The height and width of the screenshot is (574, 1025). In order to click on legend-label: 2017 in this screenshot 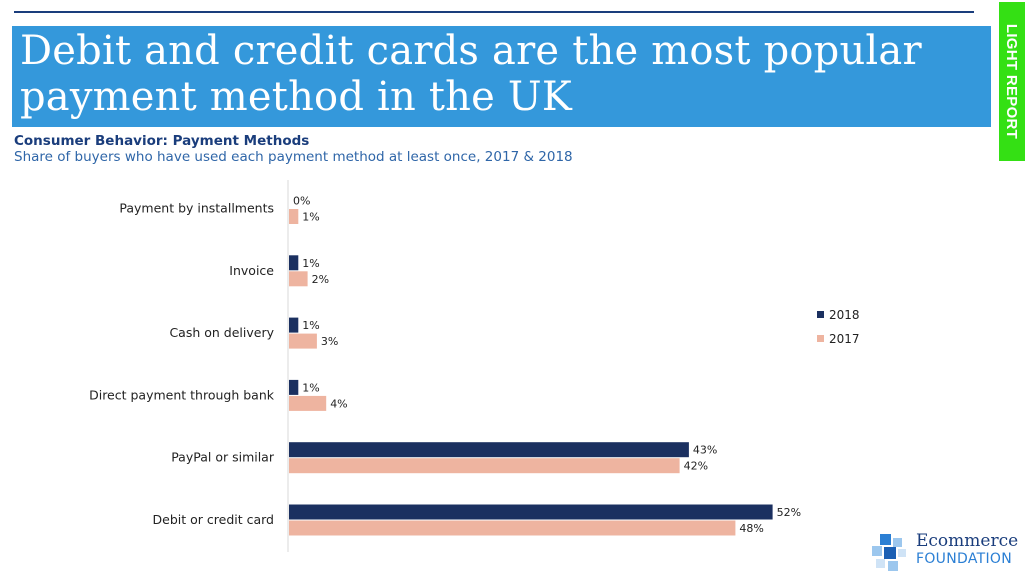, I will do `click(844, 339)`.